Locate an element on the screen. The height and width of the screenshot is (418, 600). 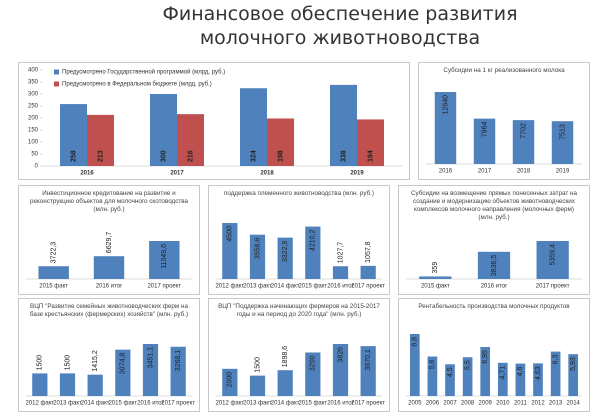
value-label: 7702 is located at coordinates (523, 131).